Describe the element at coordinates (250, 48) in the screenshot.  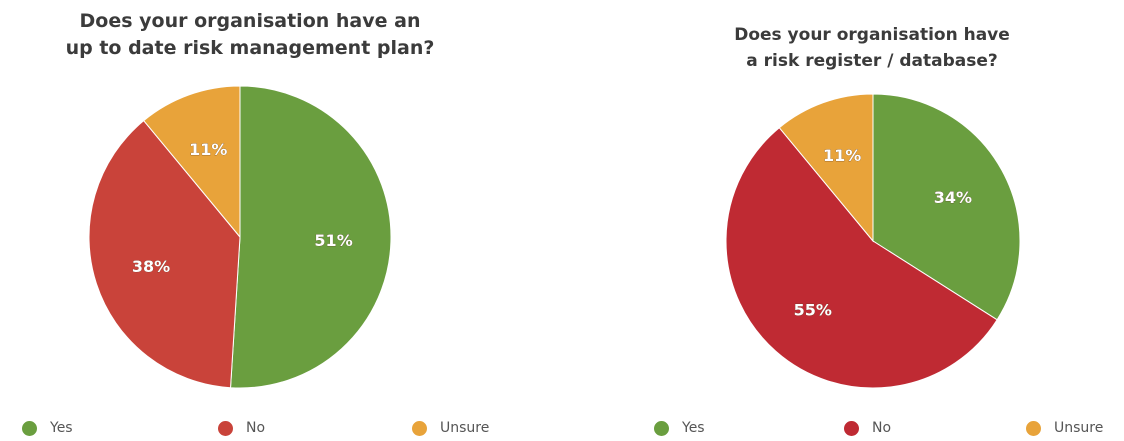
I see `chart-title-line-2: up to date risk management plan?` at that location.